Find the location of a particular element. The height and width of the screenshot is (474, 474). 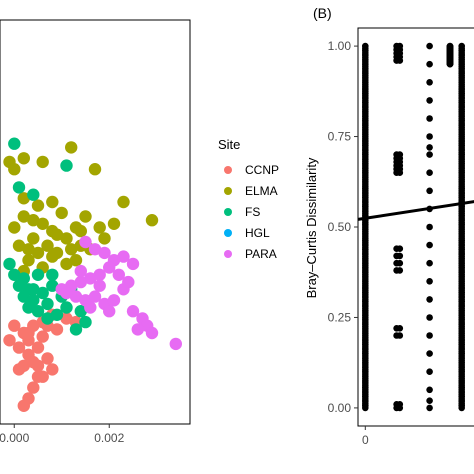

legend-key-ccnp is located at coordinates (228, 170).